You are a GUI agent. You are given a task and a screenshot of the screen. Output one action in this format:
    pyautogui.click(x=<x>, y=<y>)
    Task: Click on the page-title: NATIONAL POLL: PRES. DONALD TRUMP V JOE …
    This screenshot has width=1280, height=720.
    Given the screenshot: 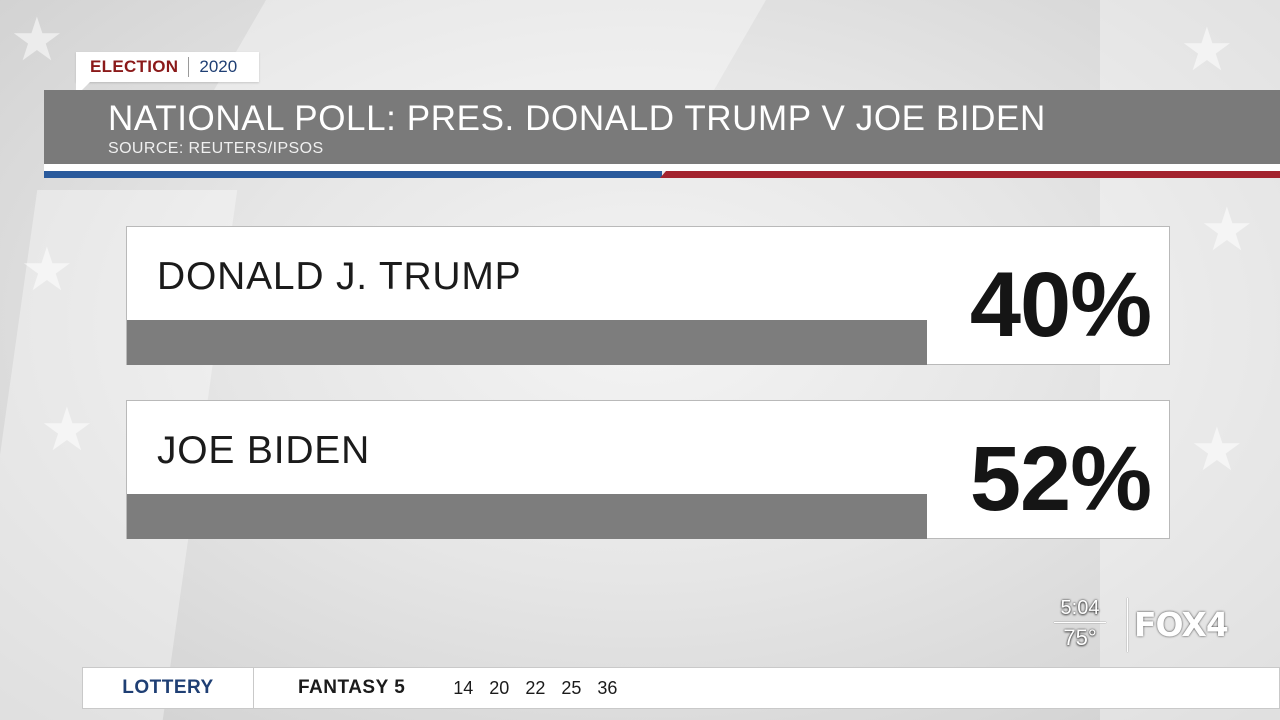 What is the action you would take?
    pyautogui.click(x=577, y=118)
    